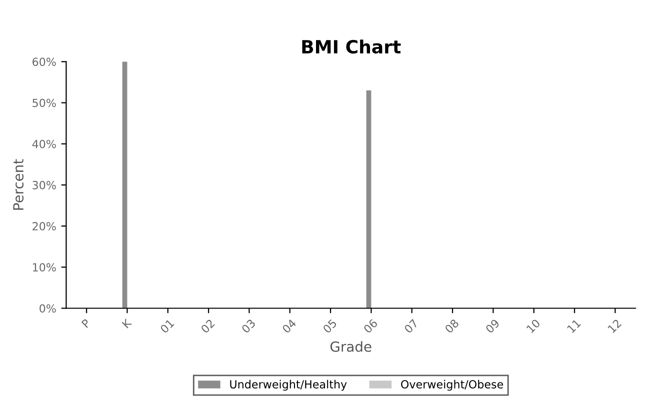 This screenshot has height=411, width=662. I want to click on x-tick-label: 01, so click(167, 326).